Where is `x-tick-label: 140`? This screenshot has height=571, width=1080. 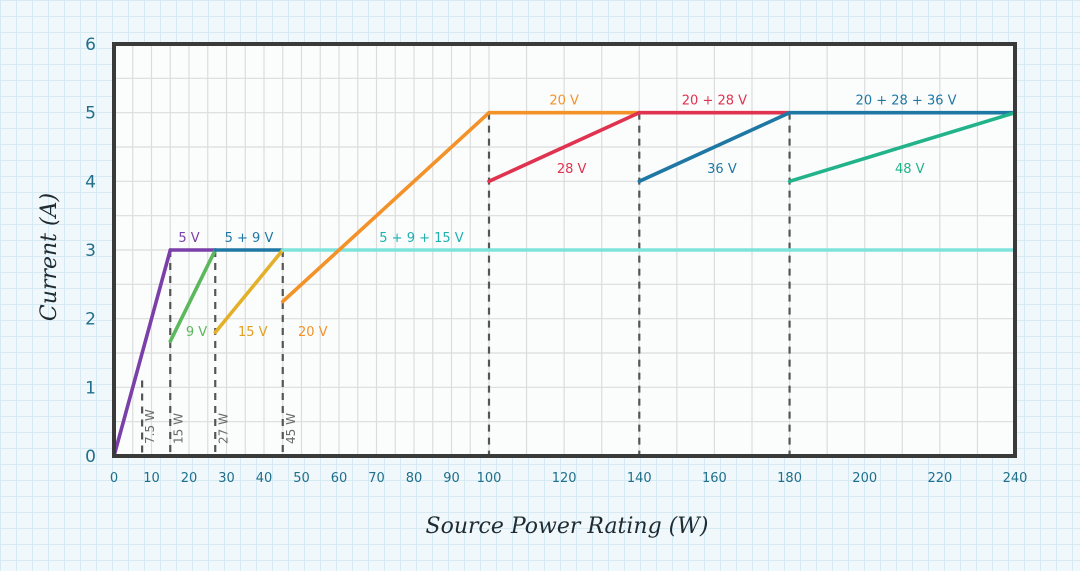 x-tick-label: 140 is located at coordinates (639, 478).